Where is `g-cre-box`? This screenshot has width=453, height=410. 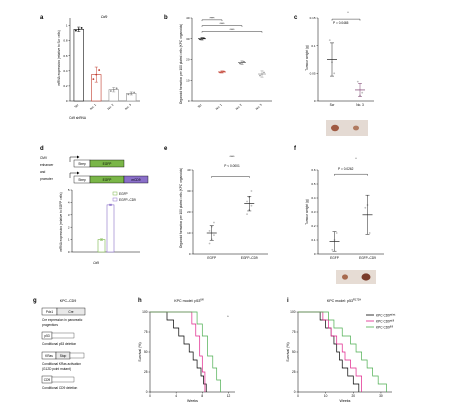
g-cre-box is located at coordinates (71, 311).